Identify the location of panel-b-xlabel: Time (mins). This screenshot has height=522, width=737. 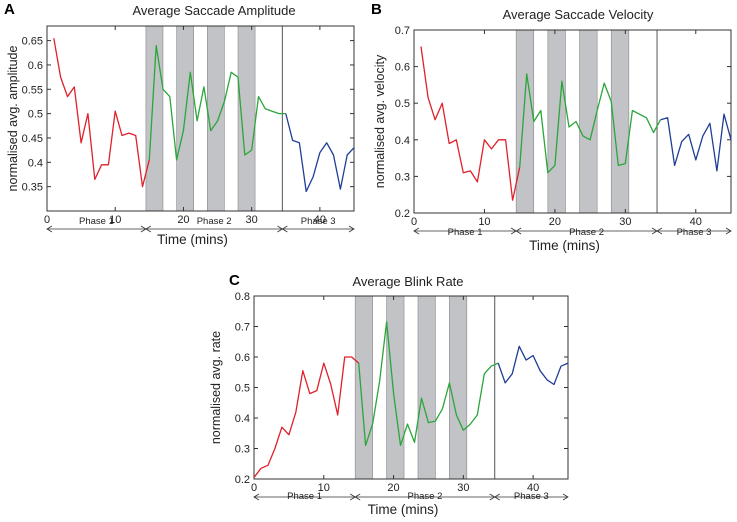
(564, 245).